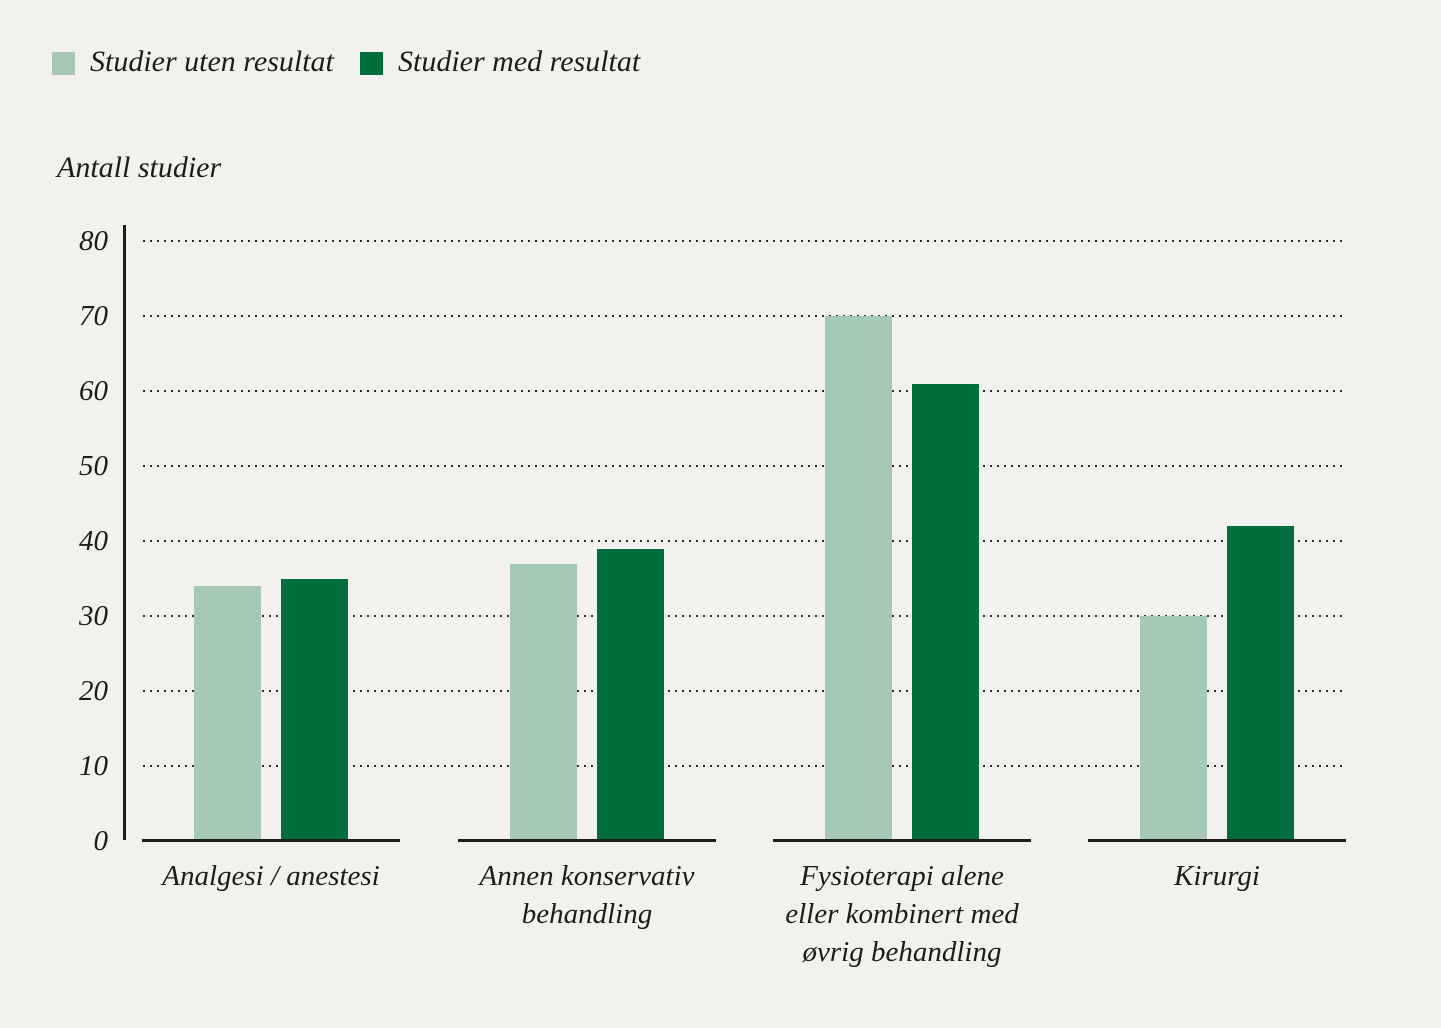 This screenshot has width=1441, height=1028. Describe the element at coordinates (93, 766) in the screenshot. I see `y-tick-10: 10` at that location.